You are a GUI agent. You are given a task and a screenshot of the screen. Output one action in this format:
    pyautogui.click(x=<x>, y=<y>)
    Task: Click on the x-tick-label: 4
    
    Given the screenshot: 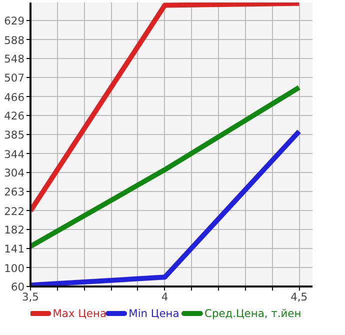 What is the action you would take?
    pyautogui.click(x=164, y=297)
    